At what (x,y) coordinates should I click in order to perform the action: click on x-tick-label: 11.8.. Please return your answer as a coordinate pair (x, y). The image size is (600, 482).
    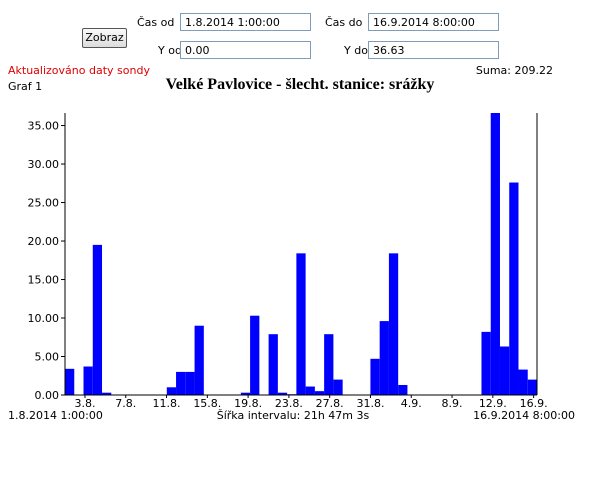
    Looking at the image, I should click on (167, 403).